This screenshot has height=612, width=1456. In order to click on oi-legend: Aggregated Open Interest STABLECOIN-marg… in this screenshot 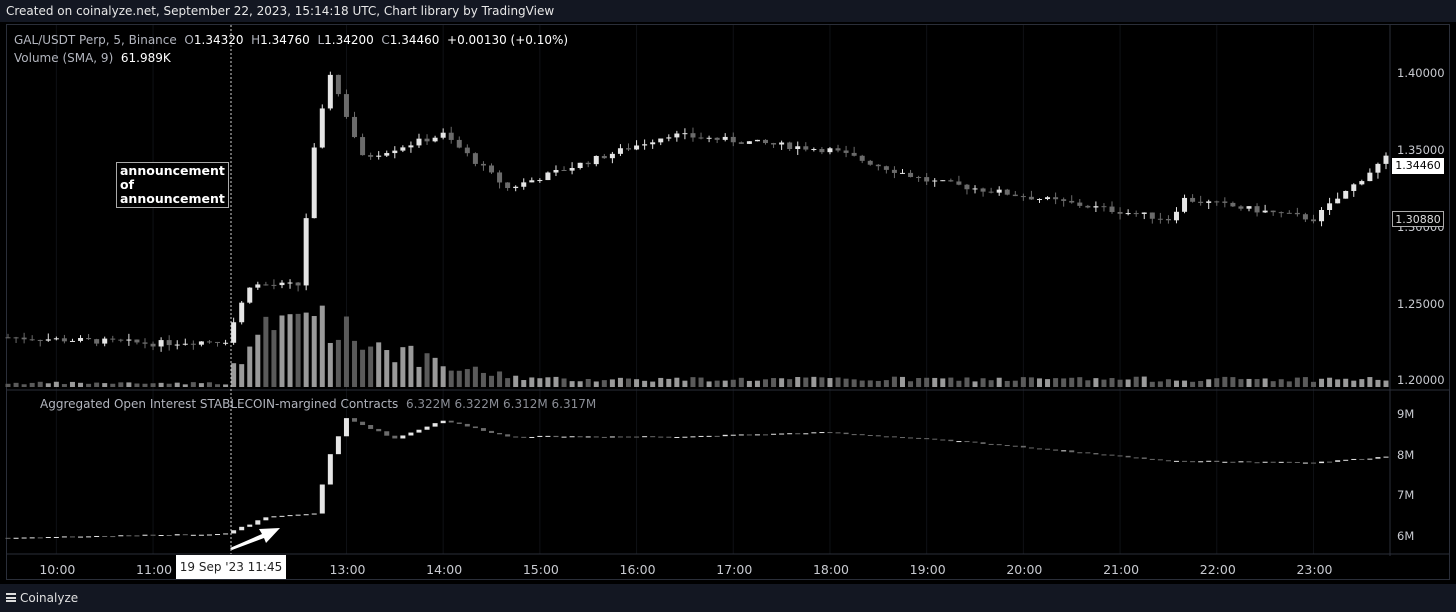, I will do `click(318, 404)`.